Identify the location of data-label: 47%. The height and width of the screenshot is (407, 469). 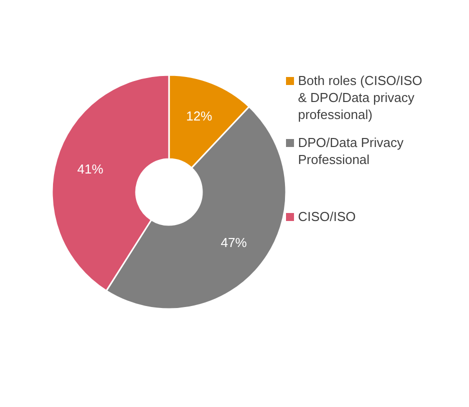
(234, 242).